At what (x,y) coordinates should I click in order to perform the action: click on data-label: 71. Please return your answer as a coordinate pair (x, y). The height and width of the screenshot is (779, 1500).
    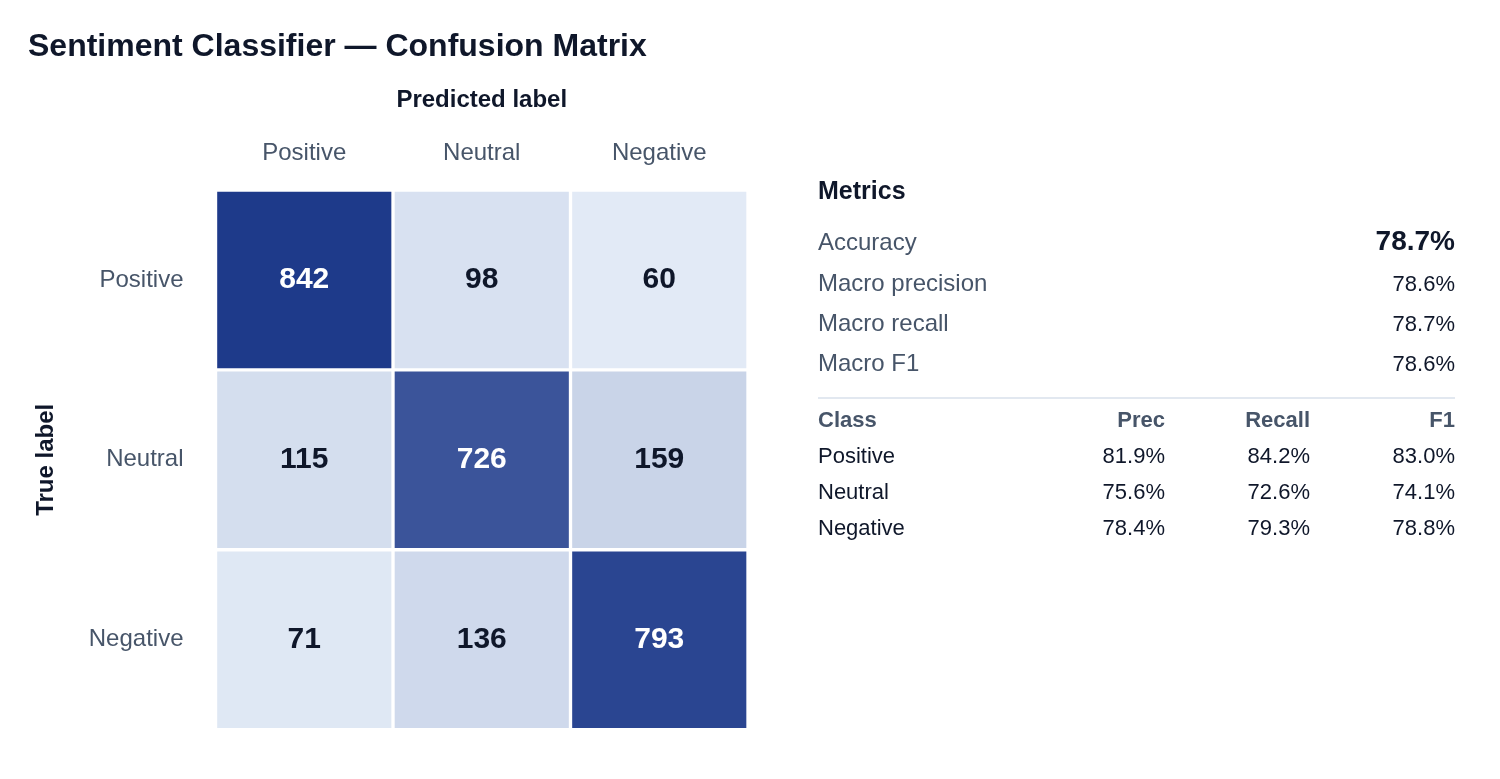
    Looking at the image, I should click on (304, 637).